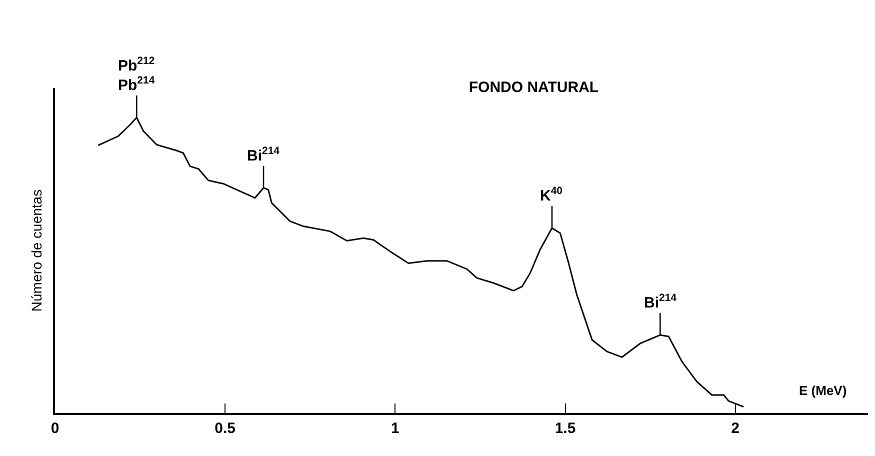 The width and height of the screenshot is (875, 456). Describe the element at coordinates (55, 428) in the screenshot. I see `x-tick-label: 0` at that location.